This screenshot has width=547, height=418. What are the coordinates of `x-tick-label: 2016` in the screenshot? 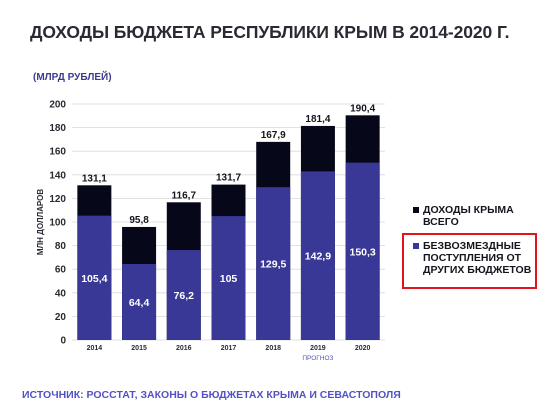 It's located at (184, 348).